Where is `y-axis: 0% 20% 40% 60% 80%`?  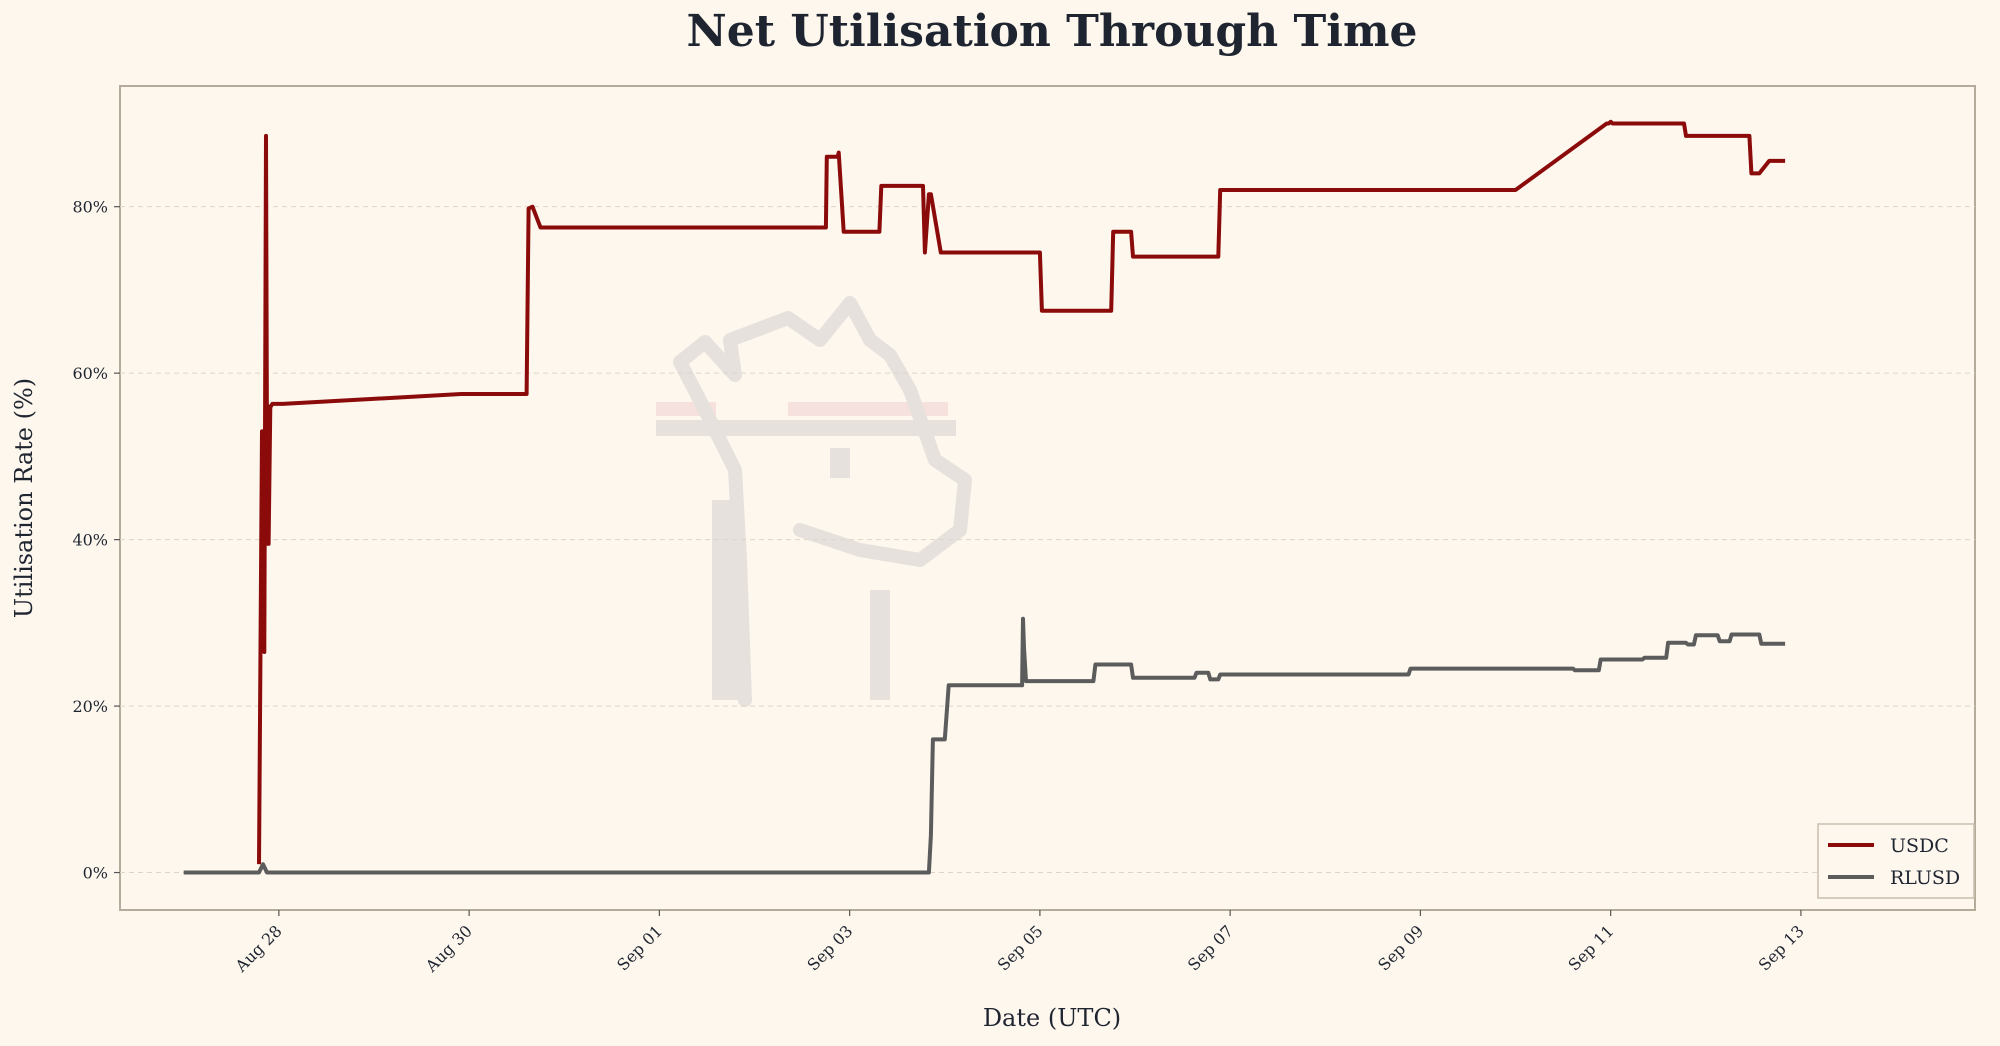 y-axis: 0% 20% 40% 60% 80% is located at coordinates (96, 540).